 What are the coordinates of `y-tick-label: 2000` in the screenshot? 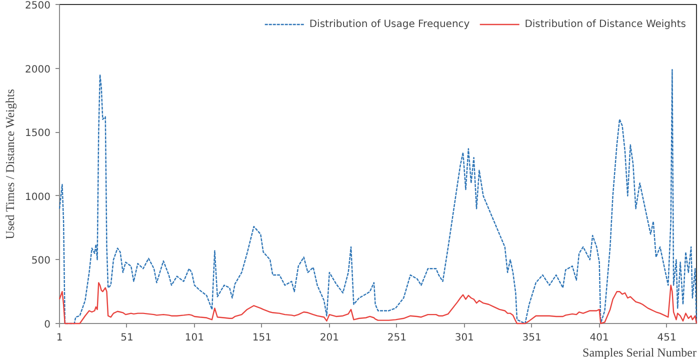 It's located at (38, 70).